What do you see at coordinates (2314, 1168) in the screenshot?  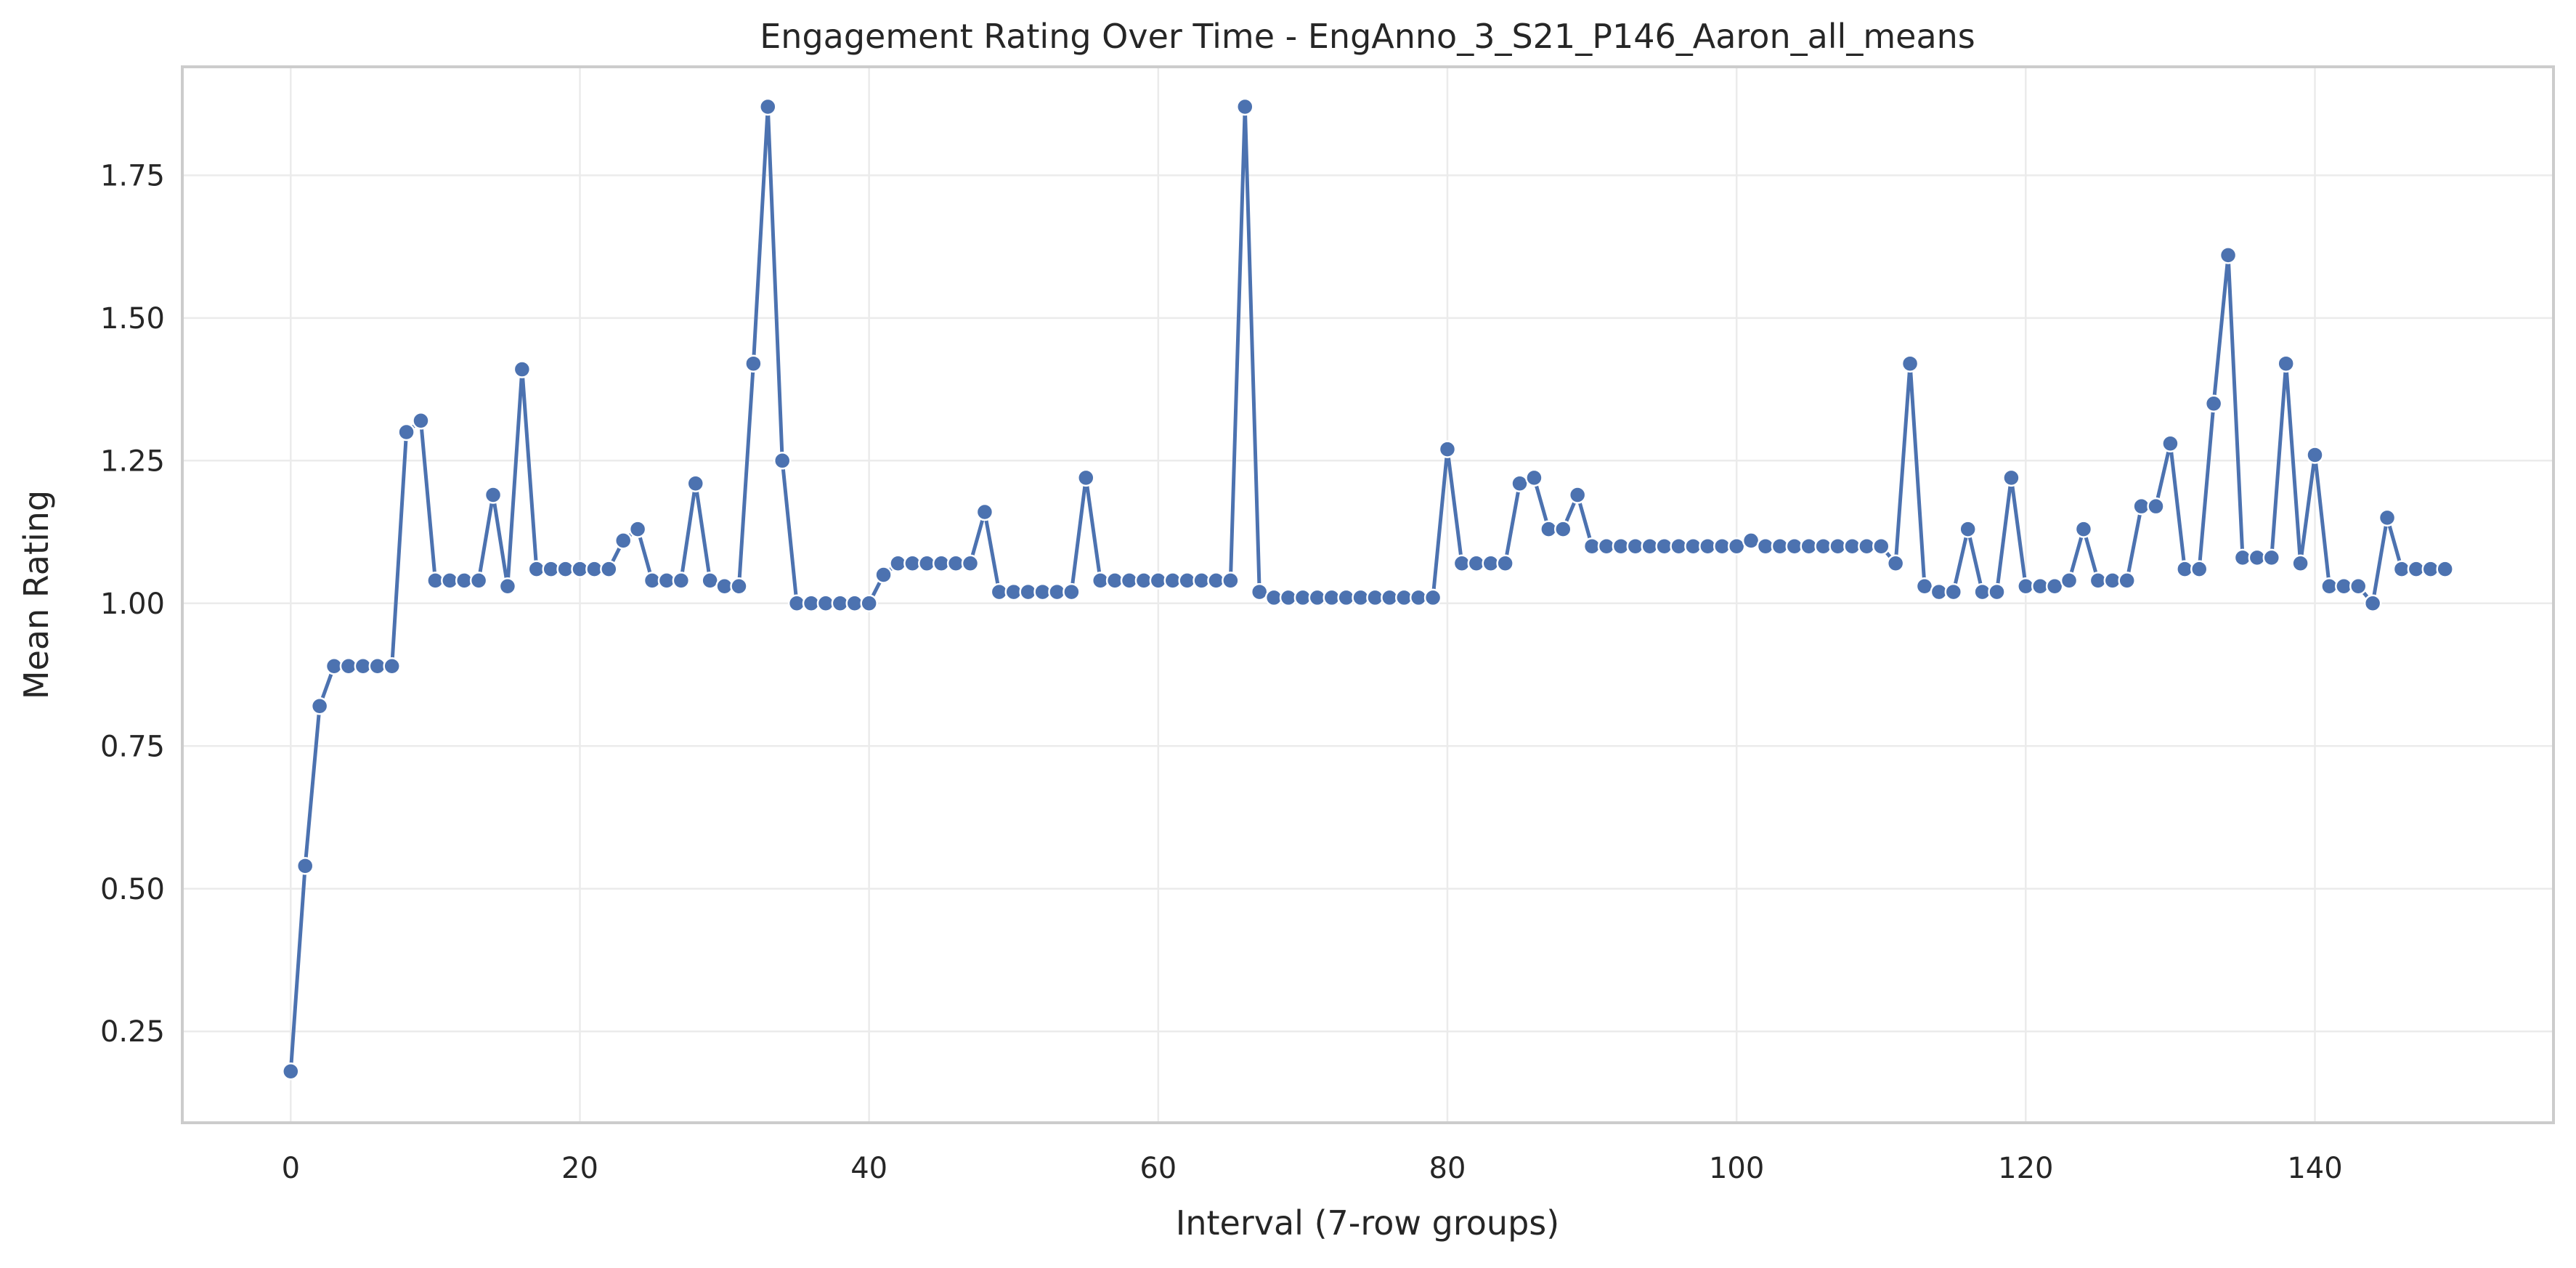 I see `x-tick-label: 140` at bounding box center [2314, 1168].